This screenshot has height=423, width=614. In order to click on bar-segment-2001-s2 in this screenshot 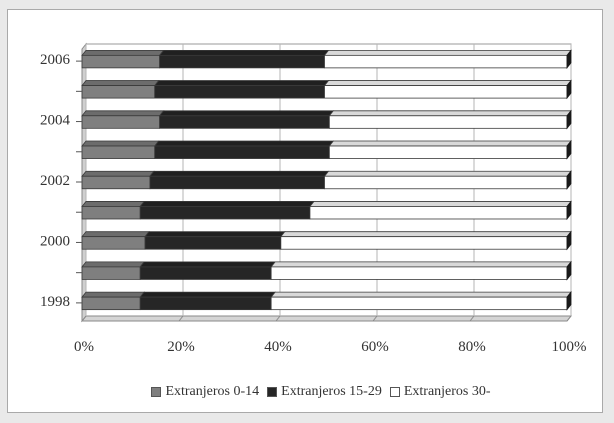, I will do `click(440, 210)`.